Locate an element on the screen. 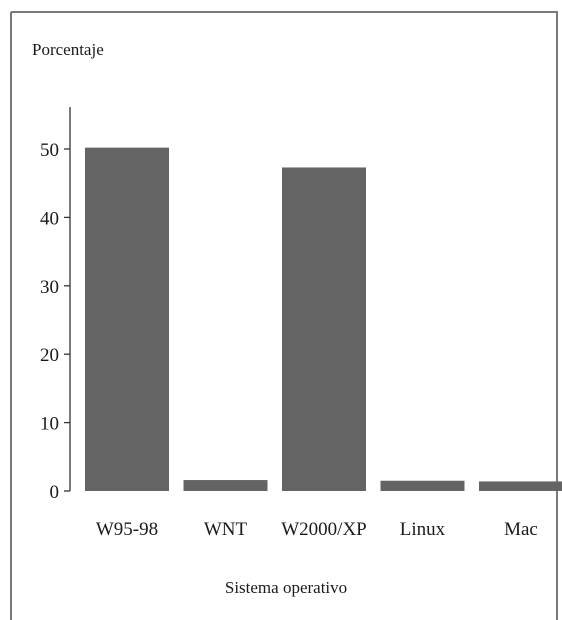  y-tick-label: 0 is located at coordinates (55, 492).